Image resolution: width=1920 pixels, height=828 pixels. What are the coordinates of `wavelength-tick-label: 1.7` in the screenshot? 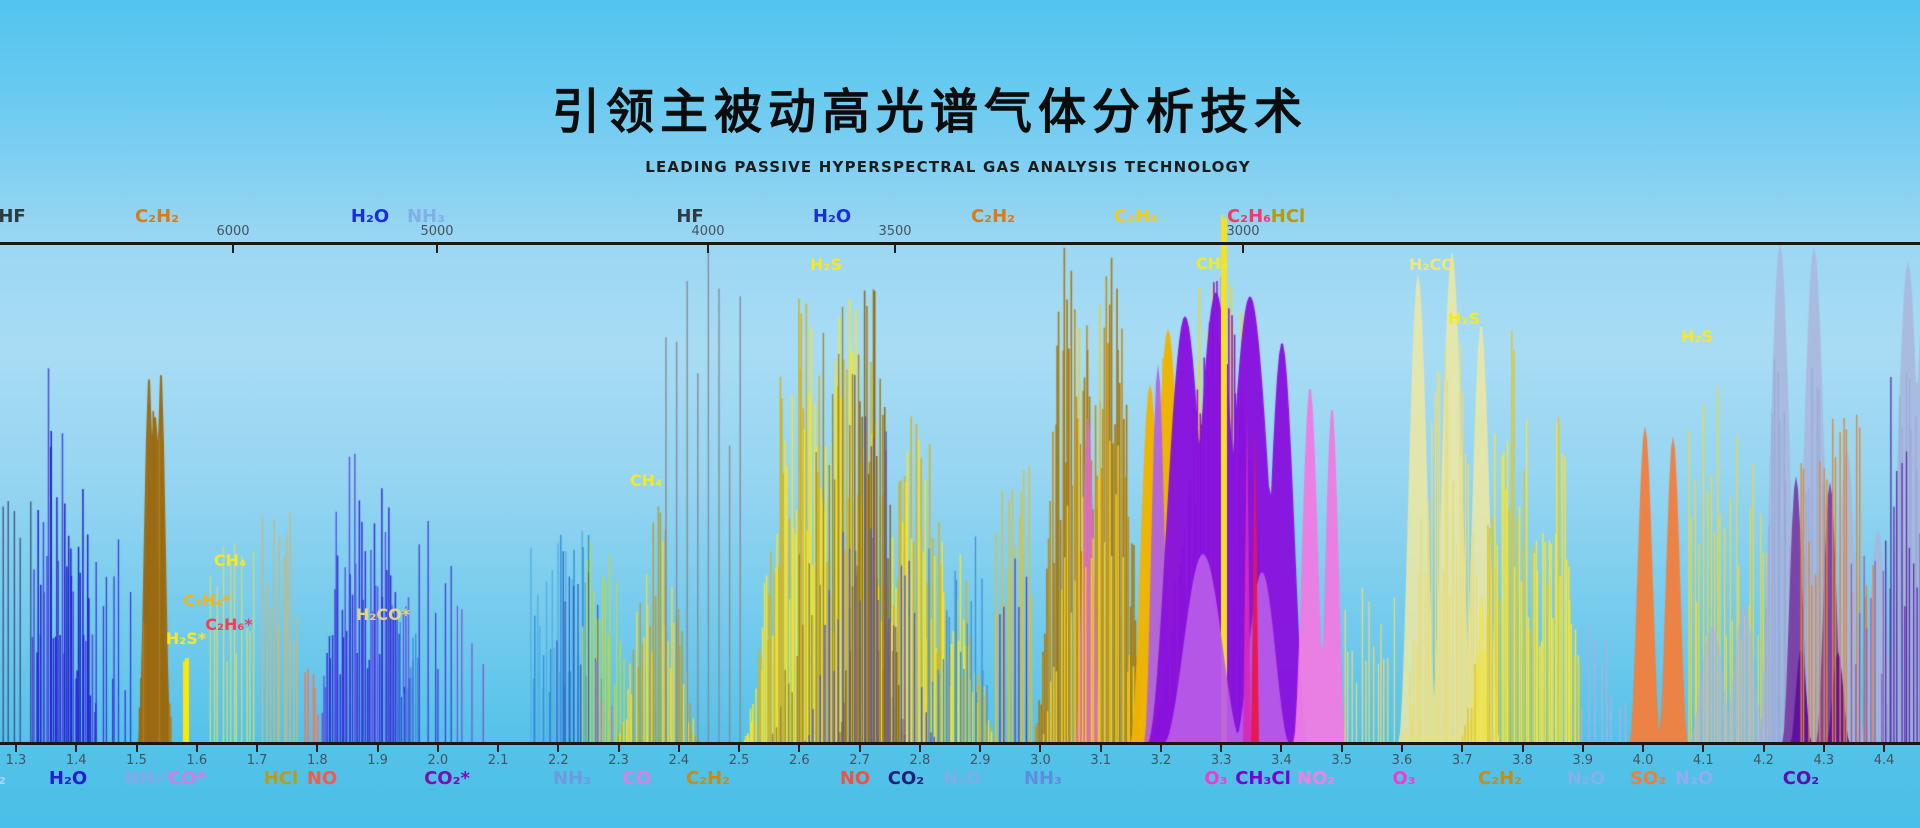 It's located at (257, 760).